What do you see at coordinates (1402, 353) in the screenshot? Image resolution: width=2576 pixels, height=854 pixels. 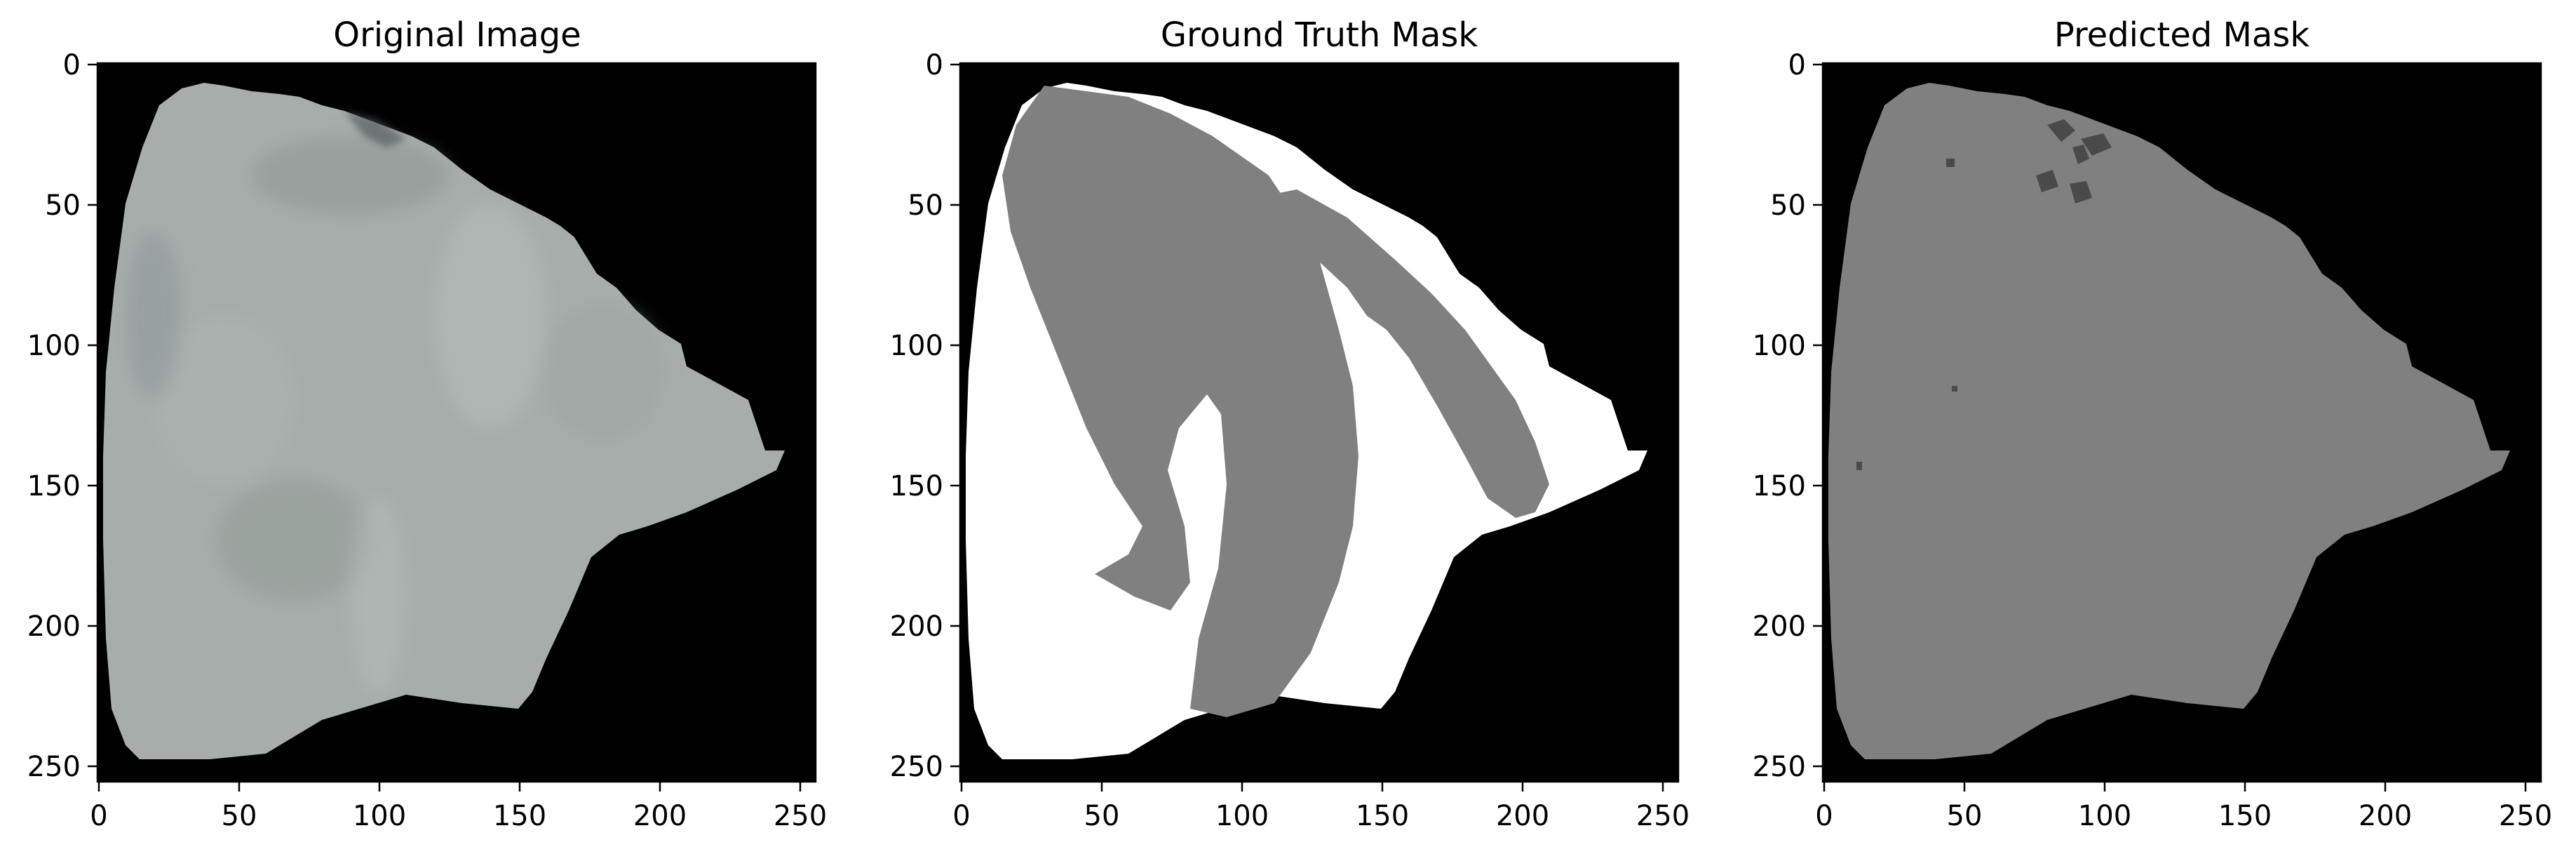 I see `mask-class-gray-right` at bounding box center [1402, 353].